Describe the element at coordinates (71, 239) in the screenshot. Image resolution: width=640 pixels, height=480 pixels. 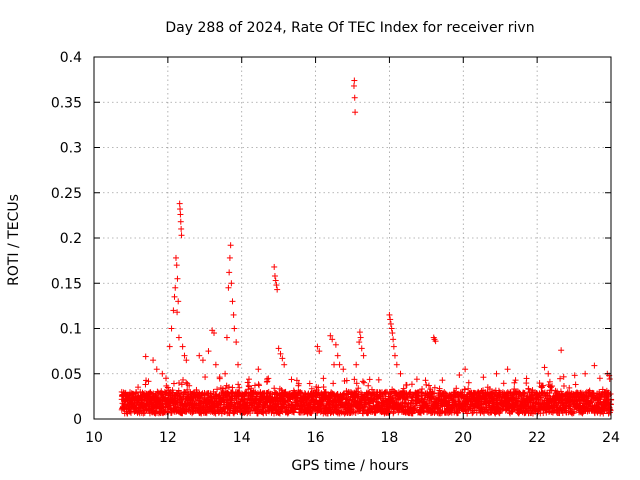
I see `y-tick-label: 0.2` at that location.